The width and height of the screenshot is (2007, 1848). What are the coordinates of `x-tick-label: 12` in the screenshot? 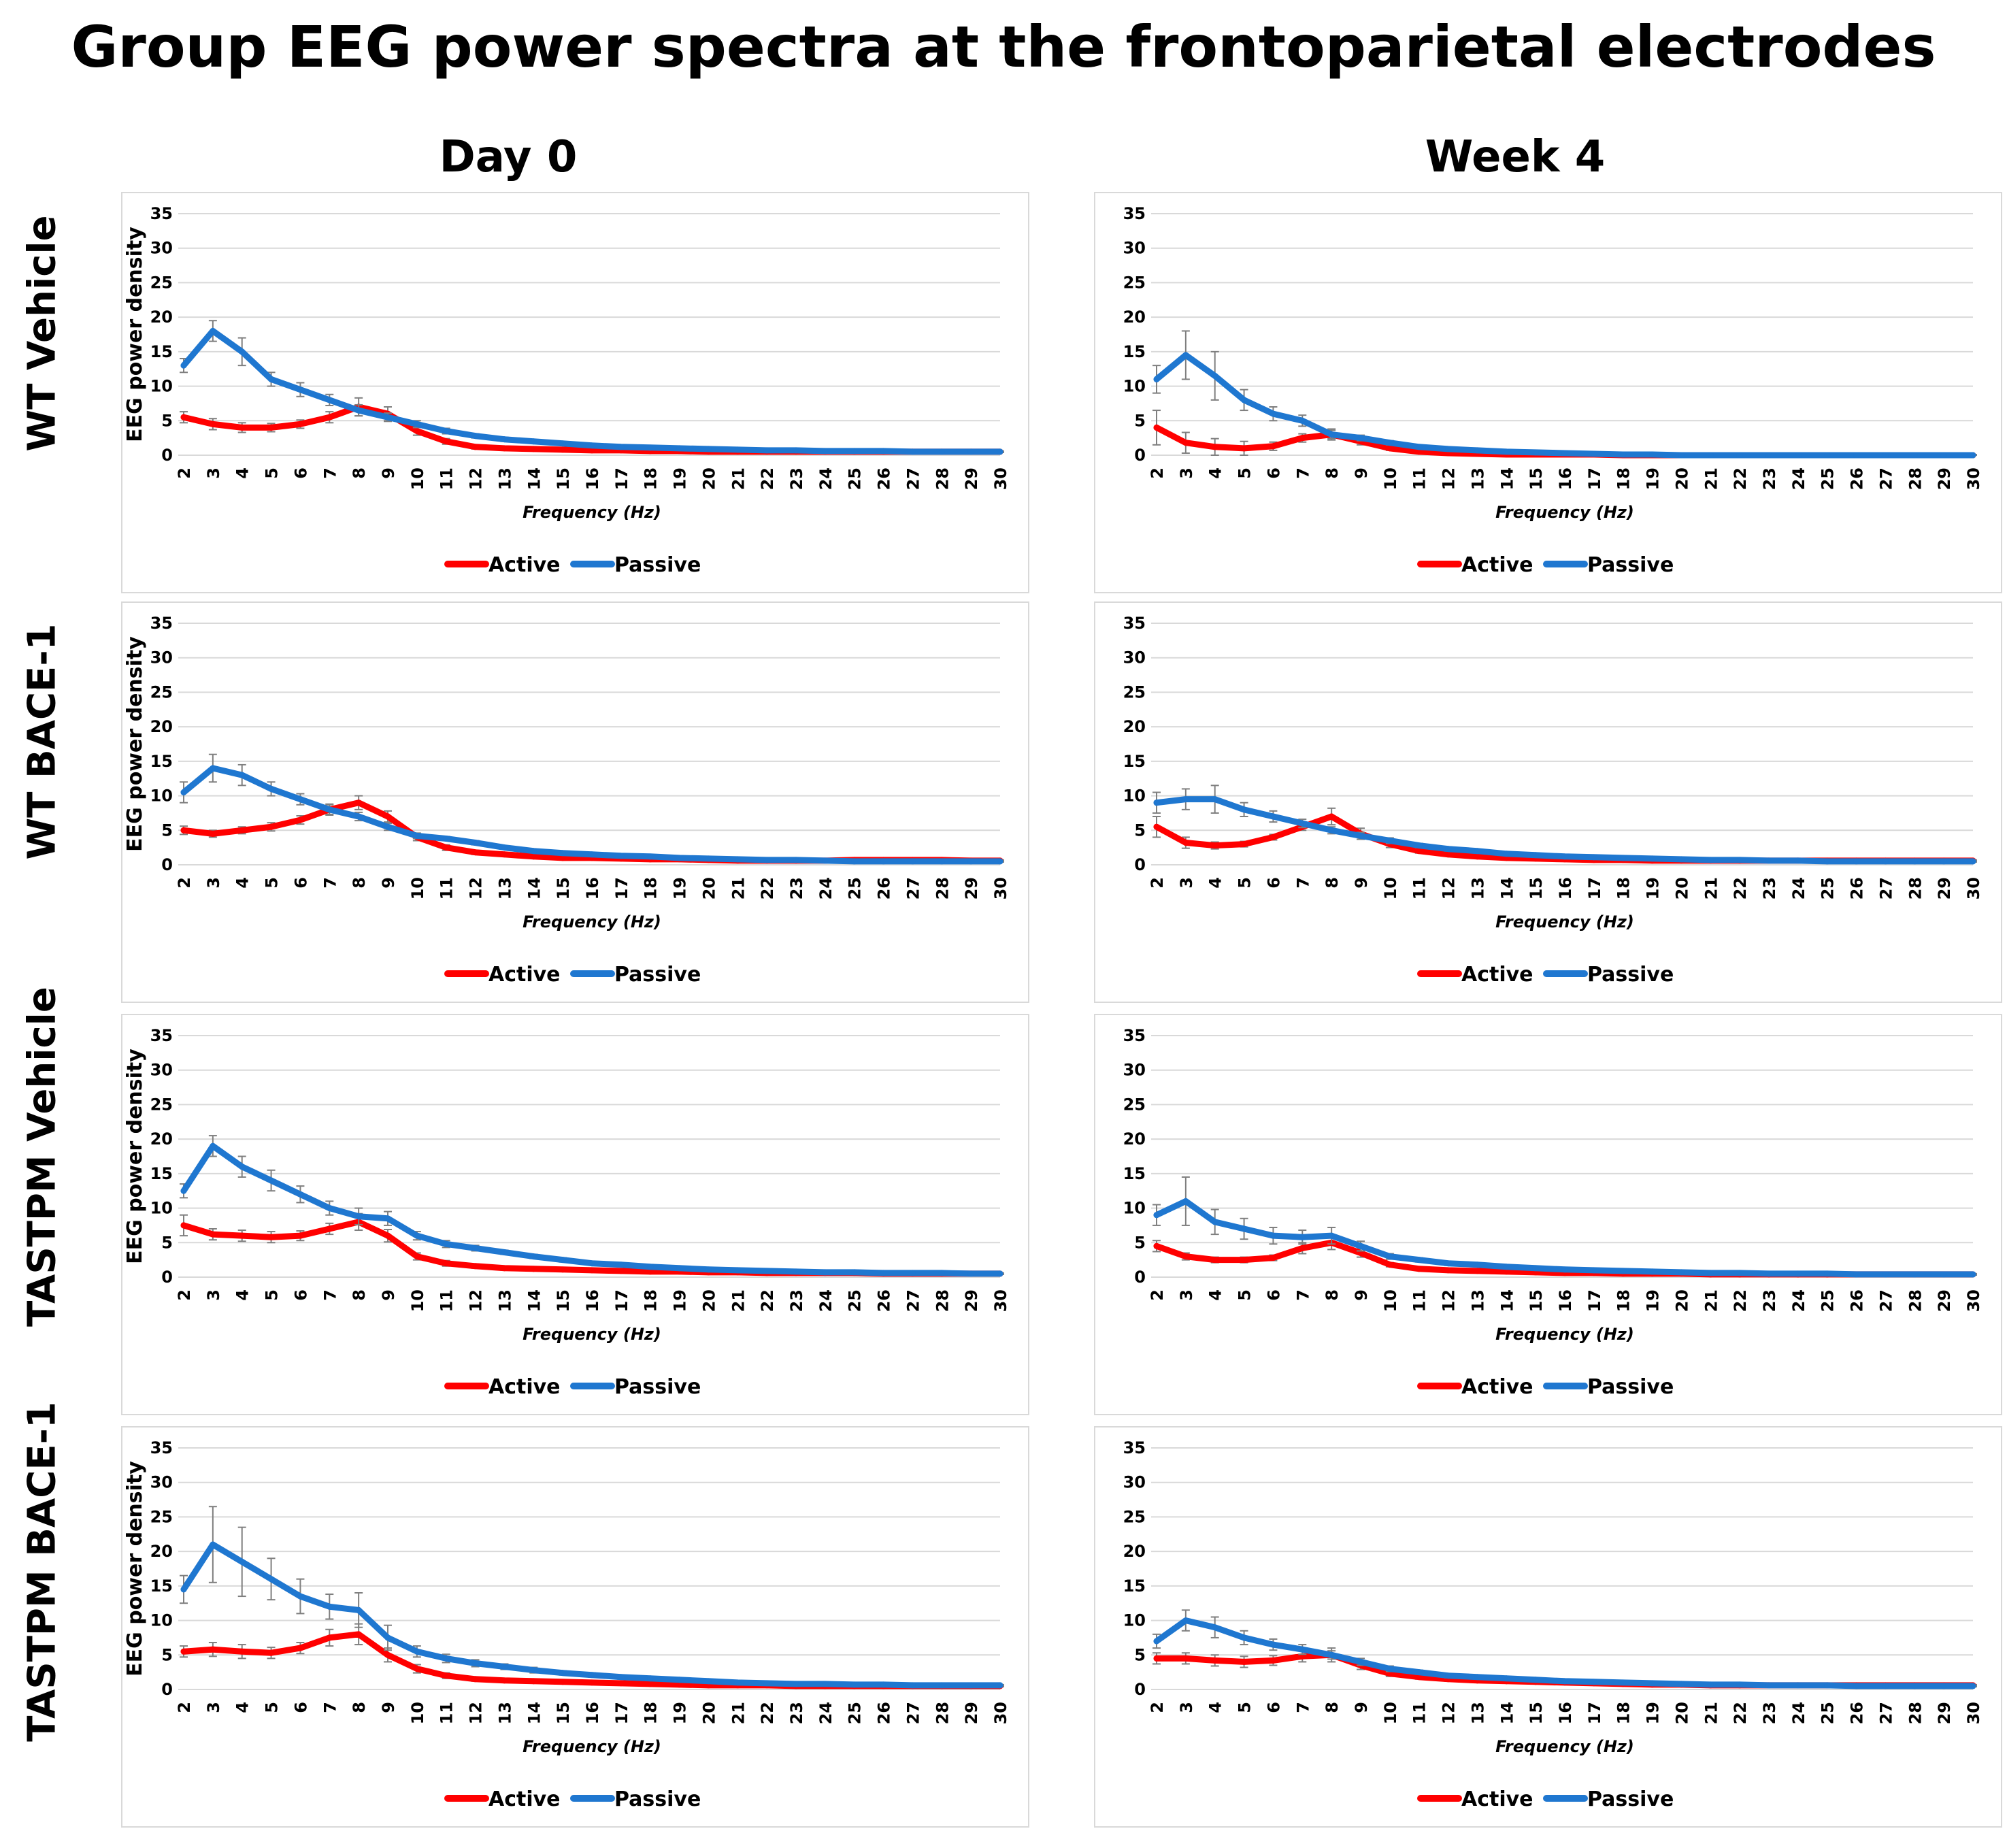 It's located at (1450, 1713).